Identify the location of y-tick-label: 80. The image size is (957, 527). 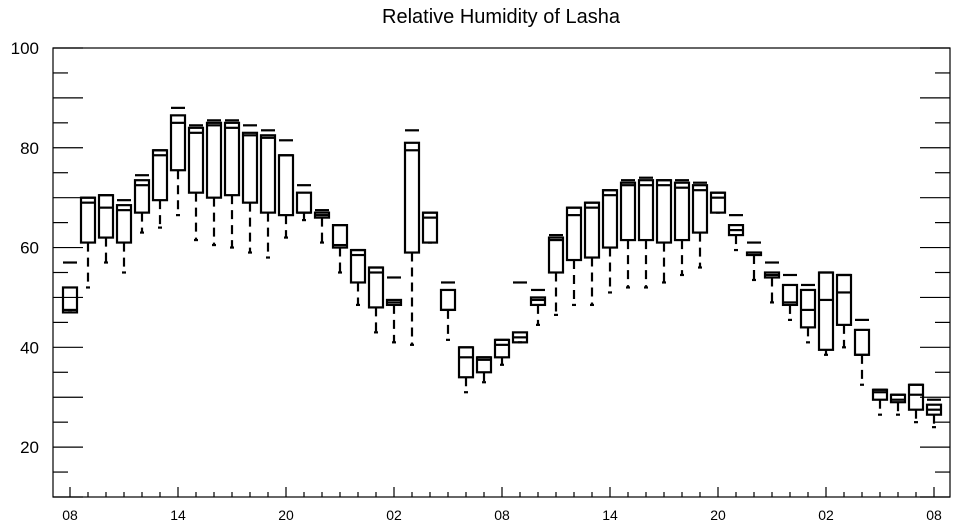
(29, 148).